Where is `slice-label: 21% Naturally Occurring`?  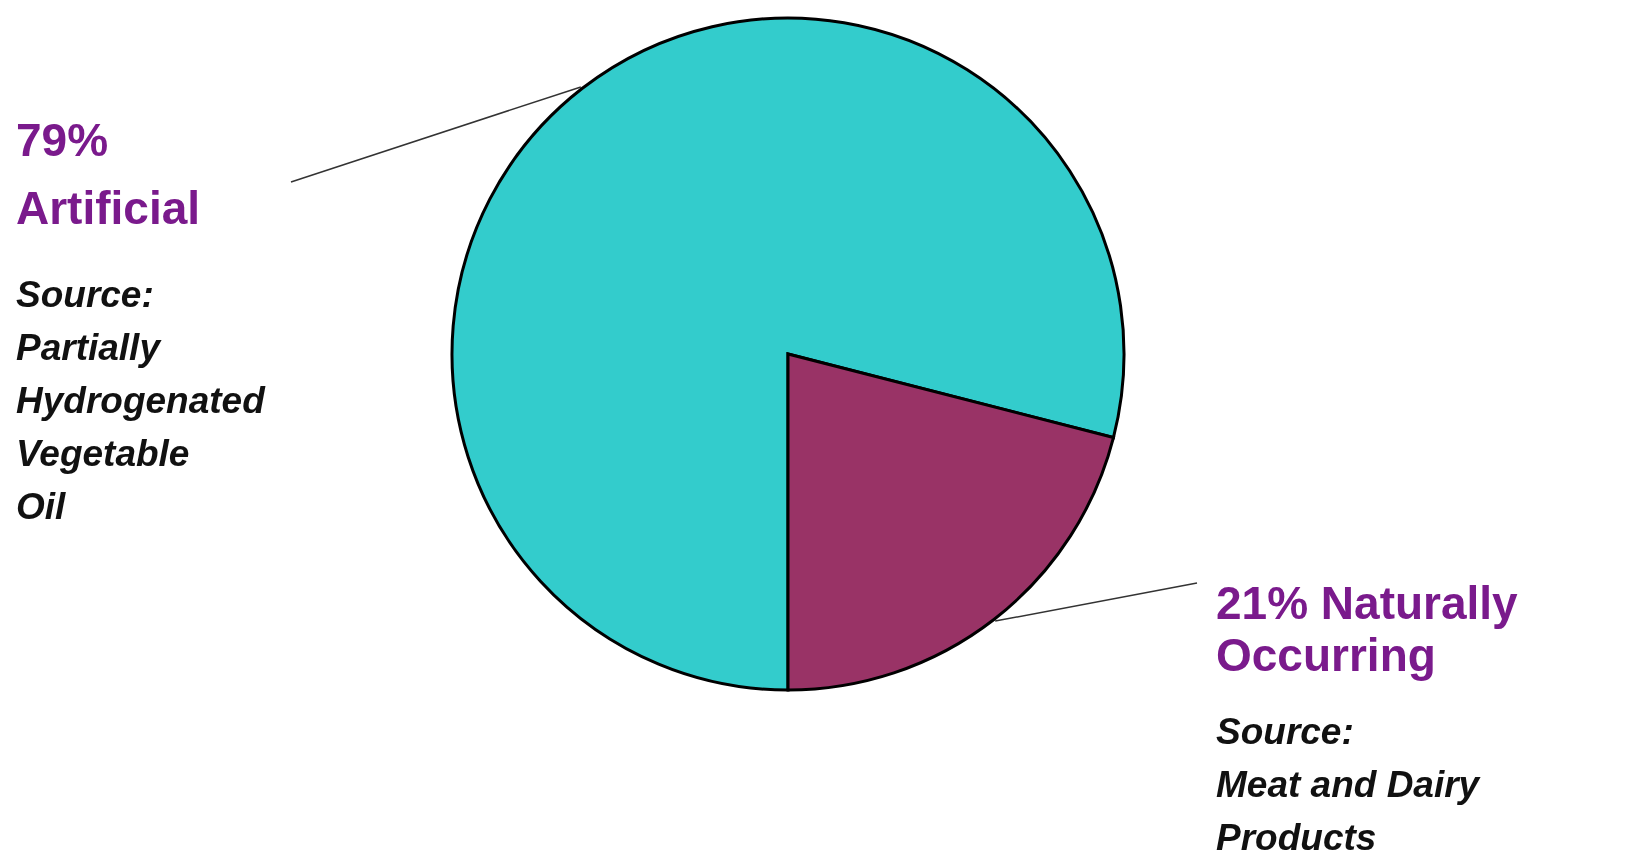 slice-label: 21% Naturally Occurring is located at coordinates (1367, 629).